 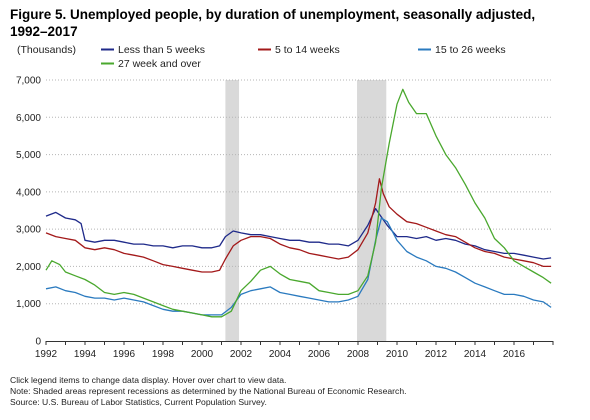 I want to click on legend-item-1: Less than 5 weeks, so click(x=153, y=50).